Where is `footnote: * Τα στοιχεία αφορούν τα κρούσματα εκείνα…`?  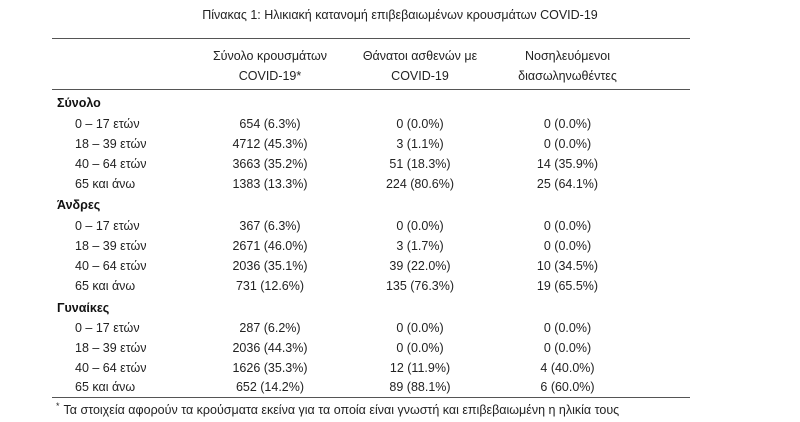 footnote: * Τα στοιχεία αφορούν τα κρούσματα εκείνα… is located at coordinates (337, 409).